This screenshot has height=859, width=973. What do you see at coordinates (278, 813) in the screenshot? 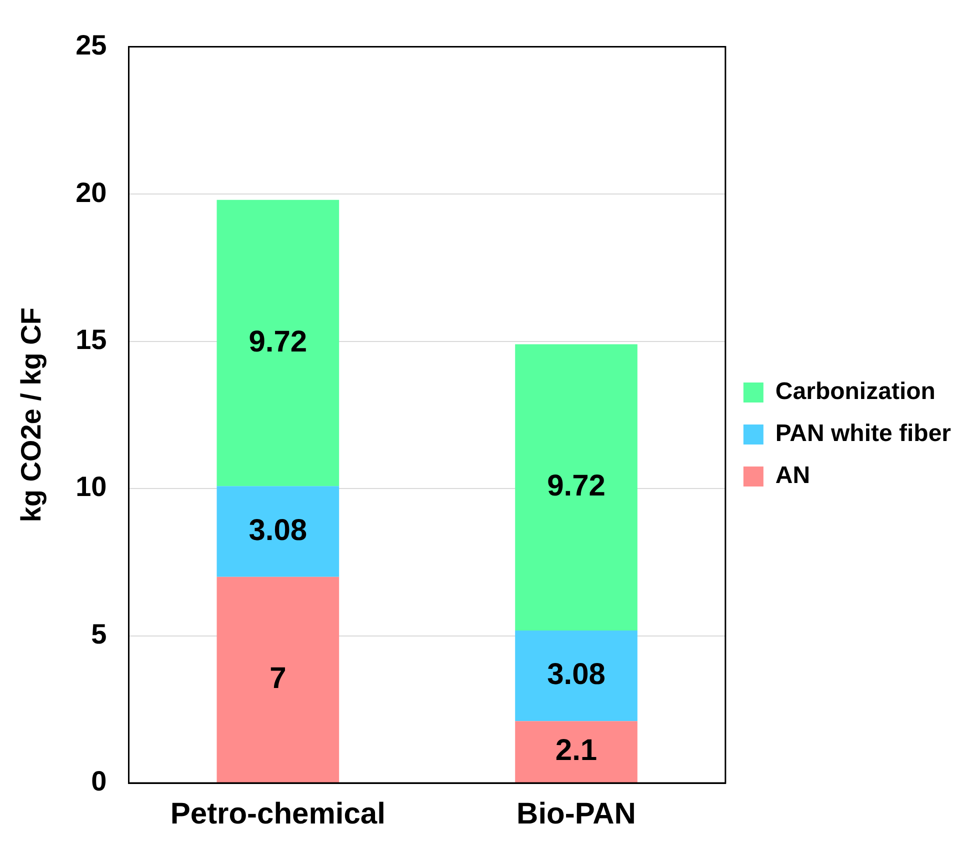
I see `x-tick-label: Petro-chemical` at bounding box center [278, 813].